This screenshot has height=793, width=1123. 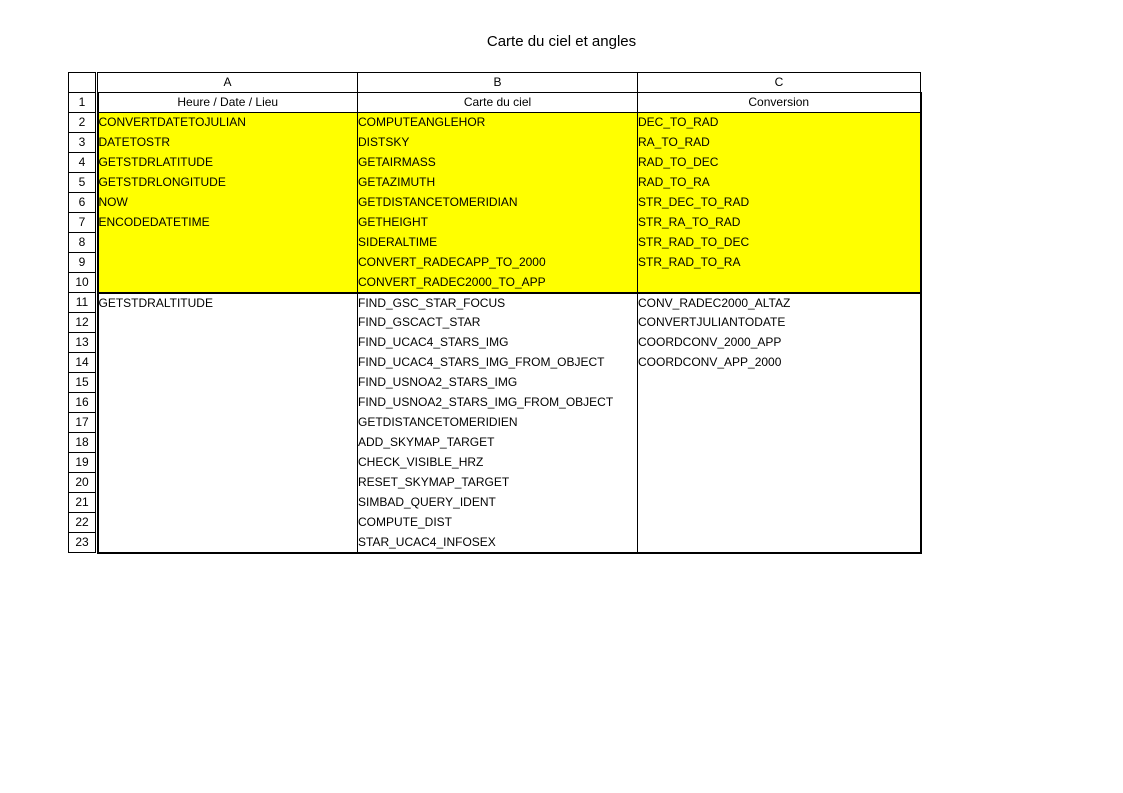 I want to click on cell: COMPUTEANGLEHOR, so click(x=497, y=122).